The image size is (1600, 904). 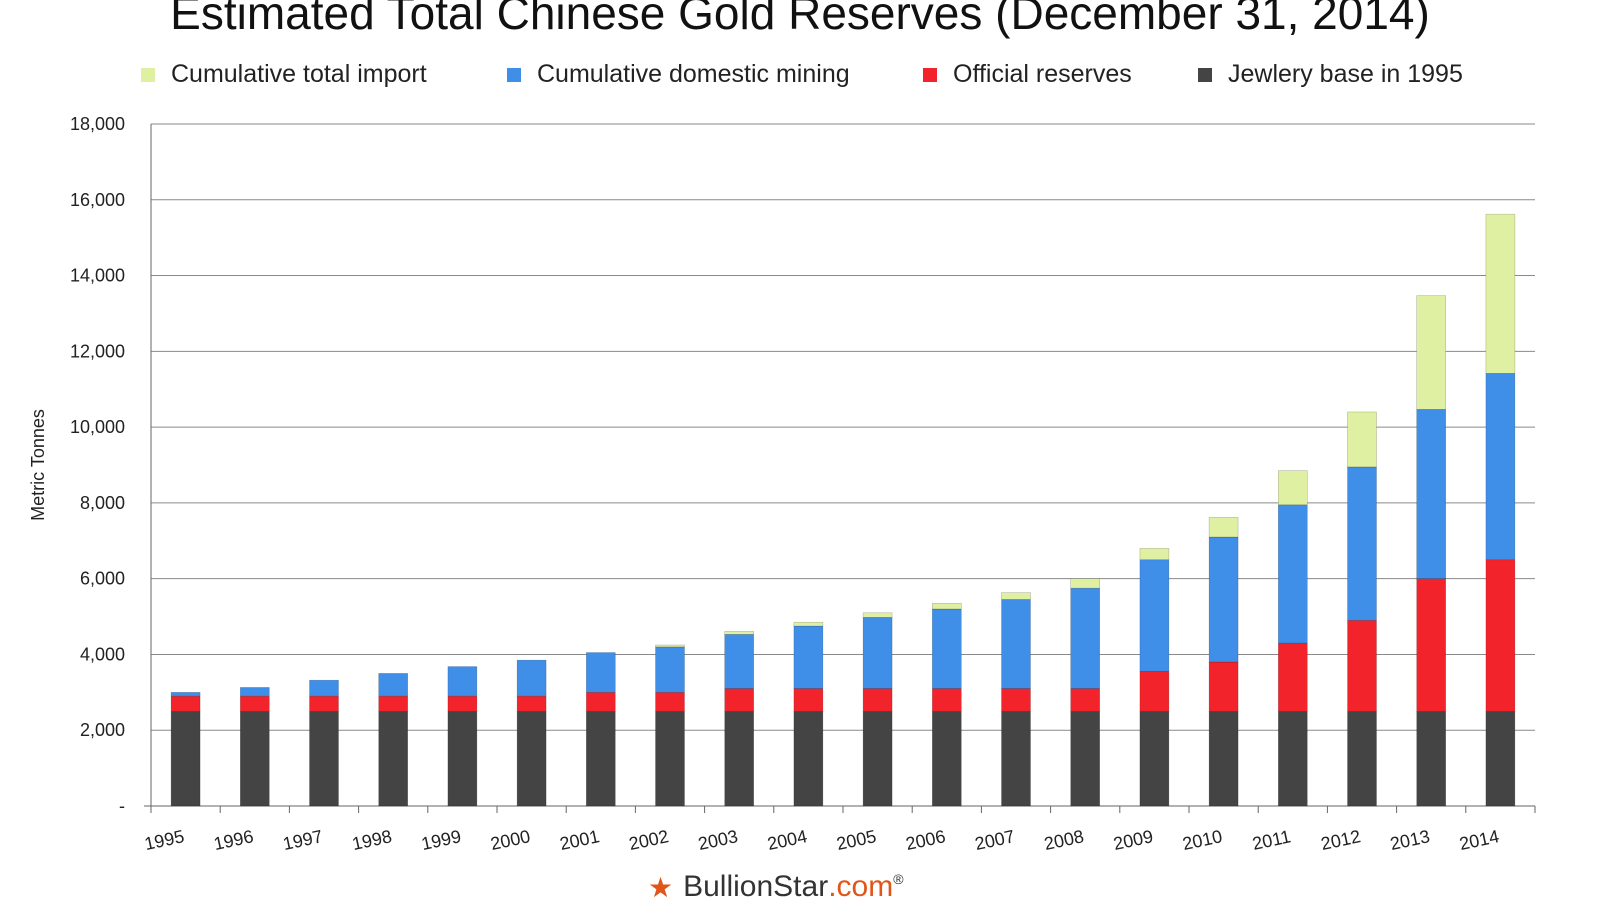 What do you see at coordinates (1132, 840) in the screenshot?
I see `x-tick-label: 2009` at bounding box center [1132, 840].